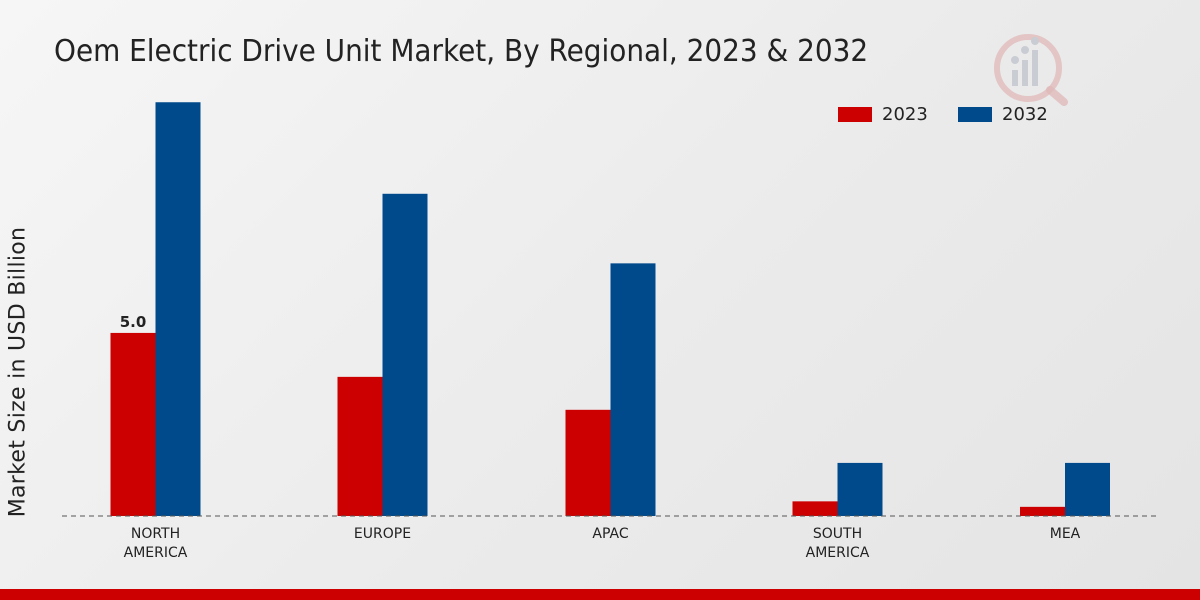  Describe the element at coordinates (815, 508) in the screenshot. I see `bar-south-america-2023` at that location.